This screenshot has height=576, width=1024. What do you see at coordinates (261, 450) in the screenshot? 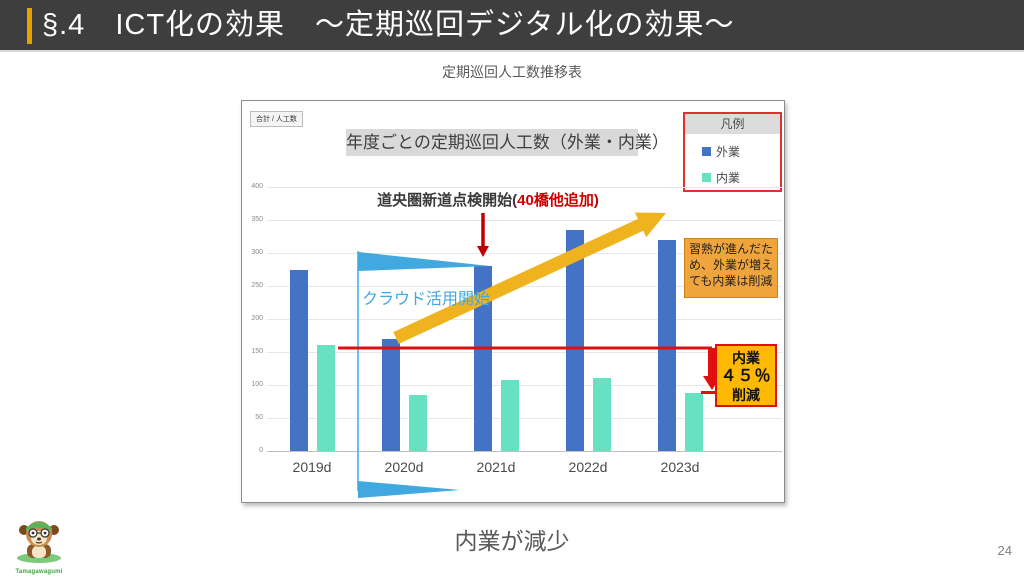
I see `y-axis-label: 0` at bounding box center [261, 450].